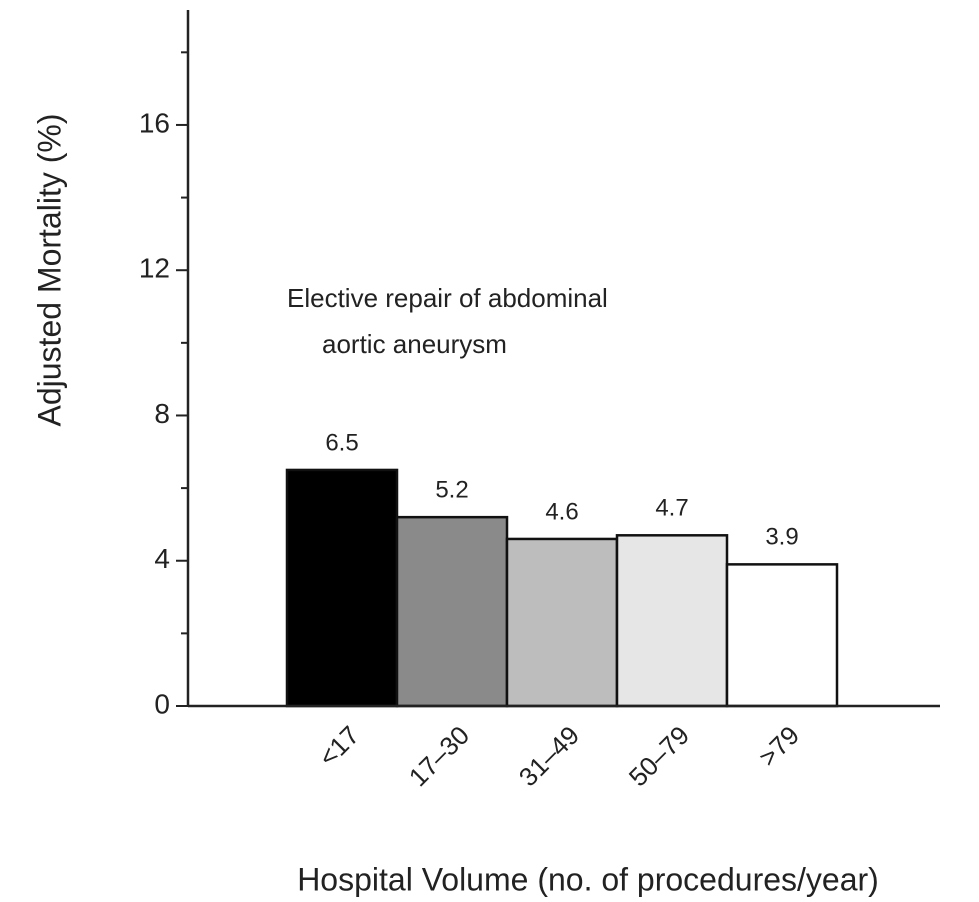 The width and height of the screenshot is (979, 902). Describe the element at coordinates (162, 703) in the screenshot. I see `y-tick-label: 0` at that location.